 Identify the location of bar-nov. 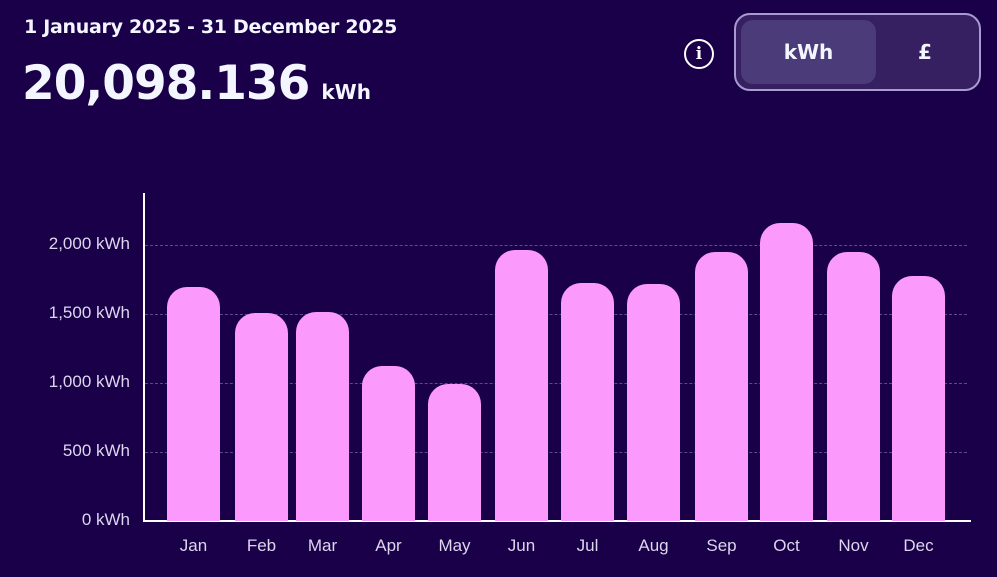
(853, 386).